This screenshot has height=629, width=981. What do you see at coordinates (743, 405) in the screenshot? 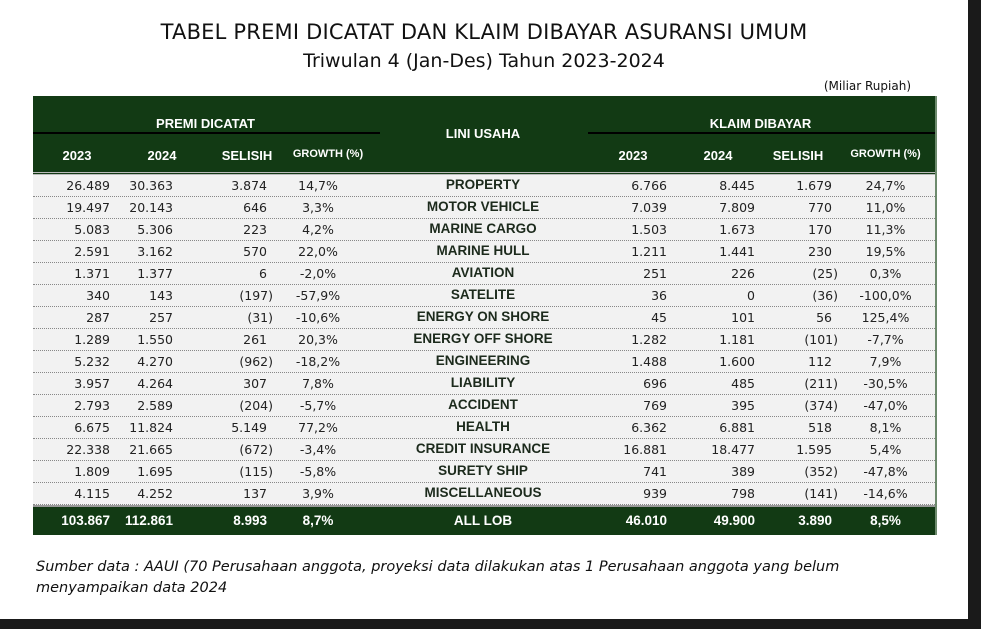
I see `klaim-2024-cell: 395` at bounding box center [743, 405].